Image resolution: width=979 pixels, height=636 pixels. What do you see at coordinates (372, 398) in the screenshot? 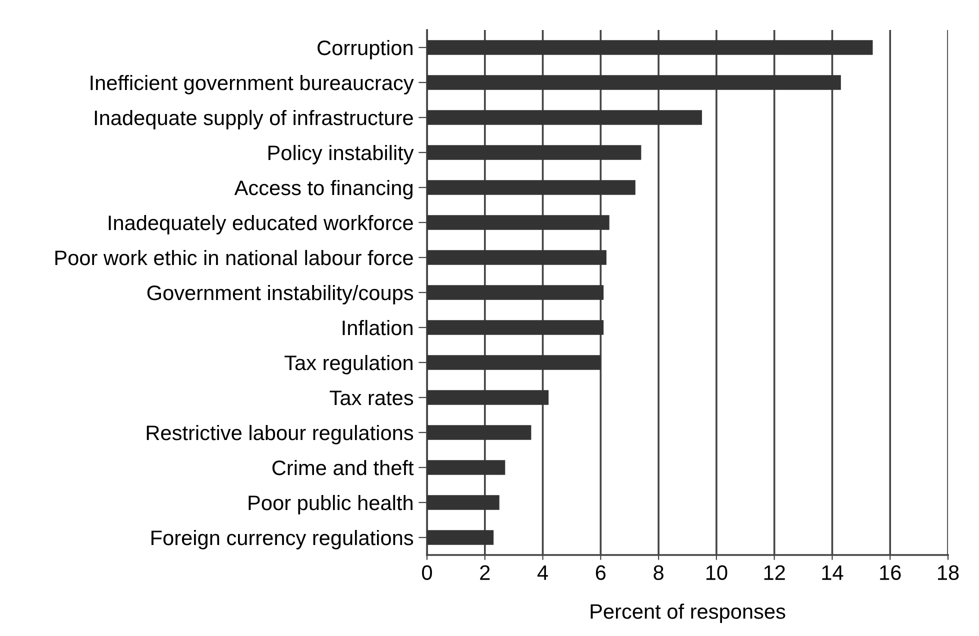
I see `y-tick-label: Tax rates` at bounding box center [372, 398].